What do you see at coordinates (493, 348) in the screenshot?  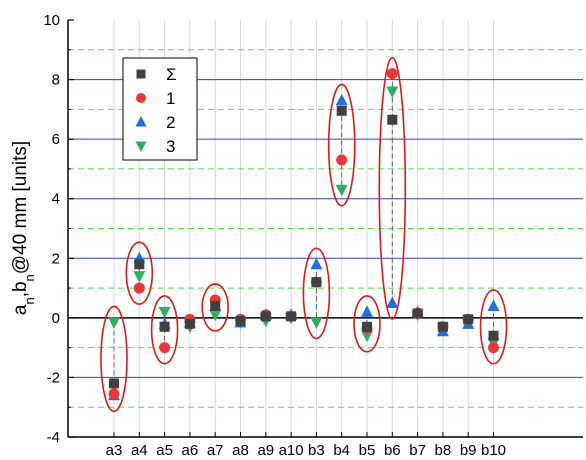 I see `point-series-1-b10` at bounding box center [493, 348].